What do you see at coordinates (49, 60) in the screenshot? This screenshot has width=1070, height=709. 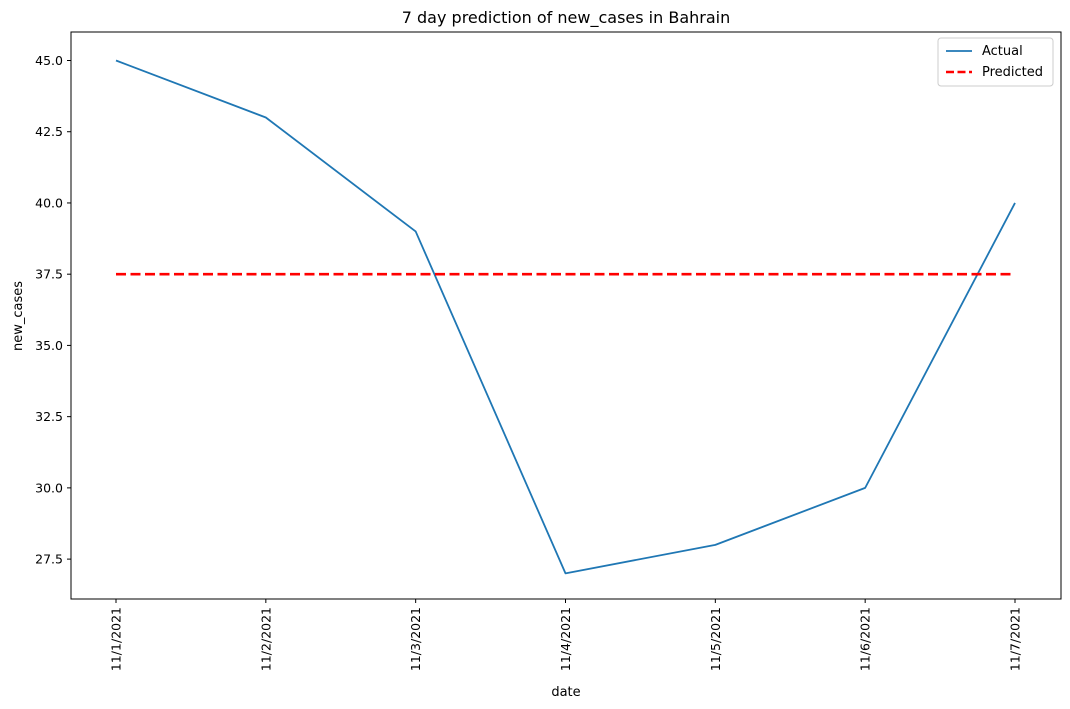 I see `y-tick-label: 45.0` at bounding box center [49, 60].